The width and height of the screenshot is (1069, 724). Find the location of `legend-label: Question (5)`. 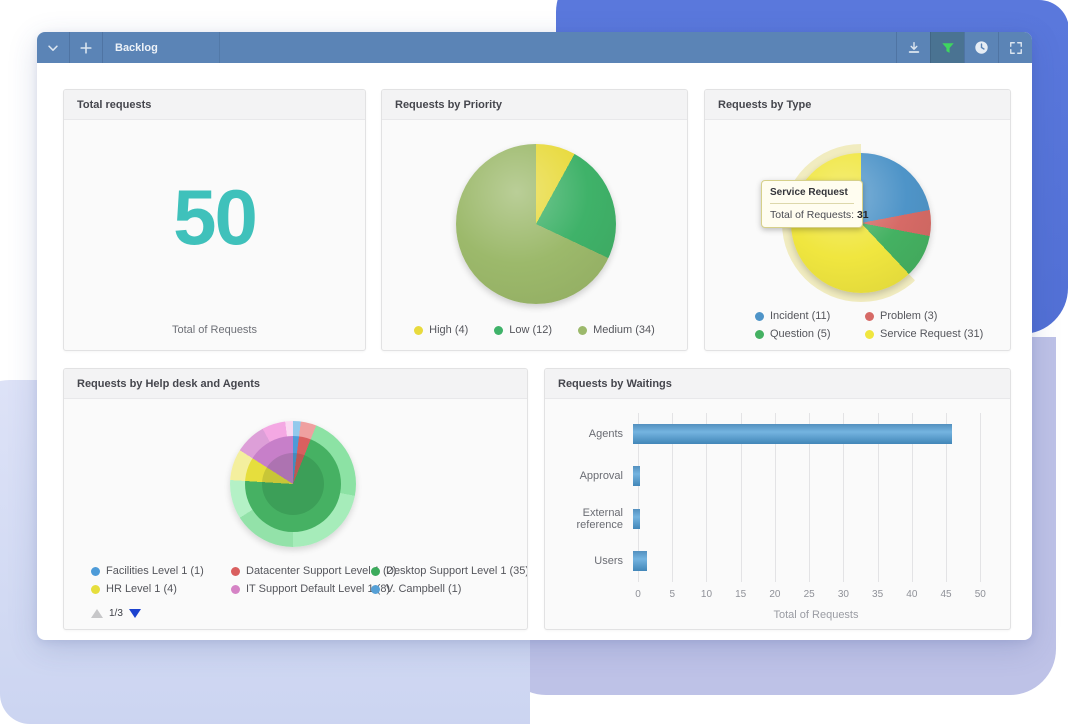

legend-label: Question (5) is located at coordinates (800, 334).